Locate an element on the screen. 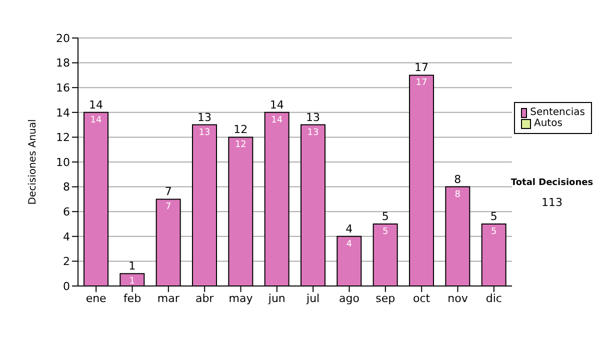 Image resolution: width=600 pixels, height=340 pixels. data-label: 12 is located at coordinates (240, 145).